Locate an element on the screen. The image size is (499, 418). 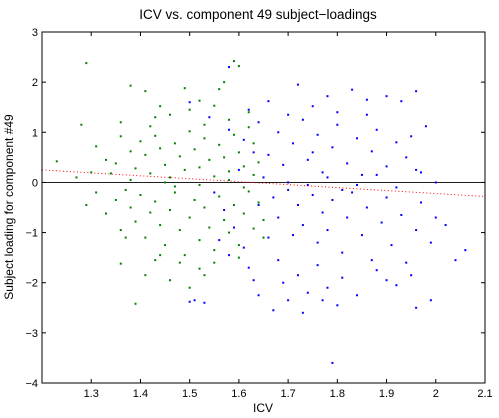
y-tick-label: 0 is located at coordinates (35, 183).